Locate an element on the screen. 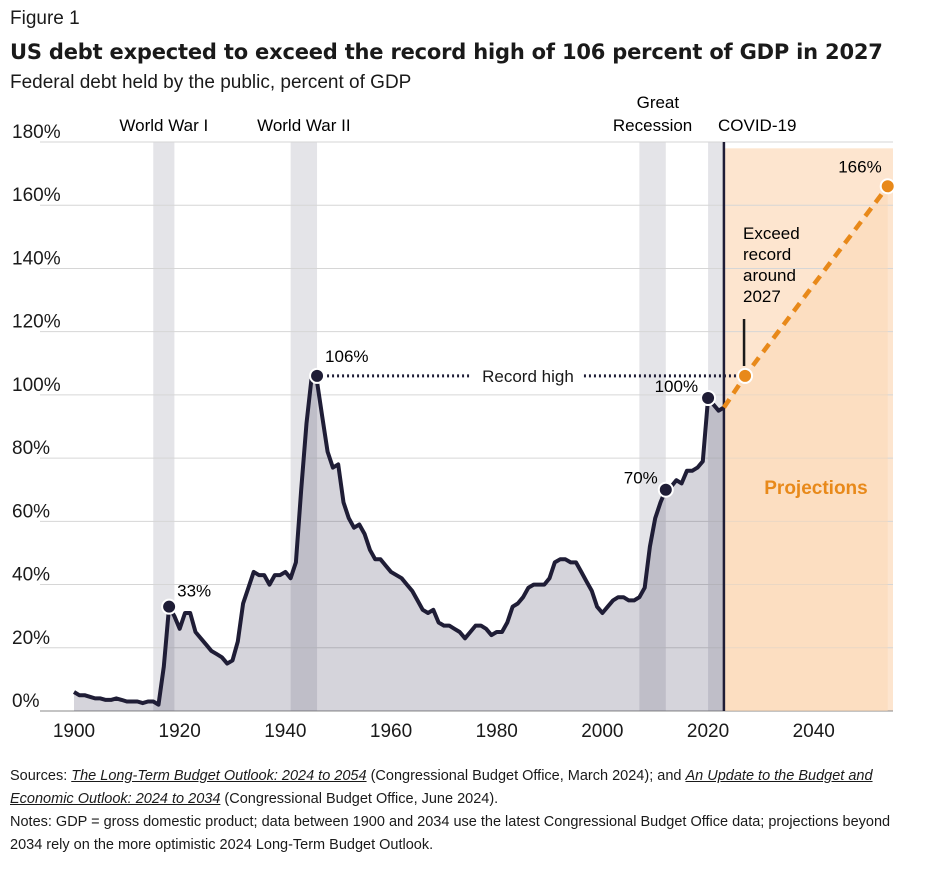  x-tick-label: 1920 is located at coordinates (180, 731).